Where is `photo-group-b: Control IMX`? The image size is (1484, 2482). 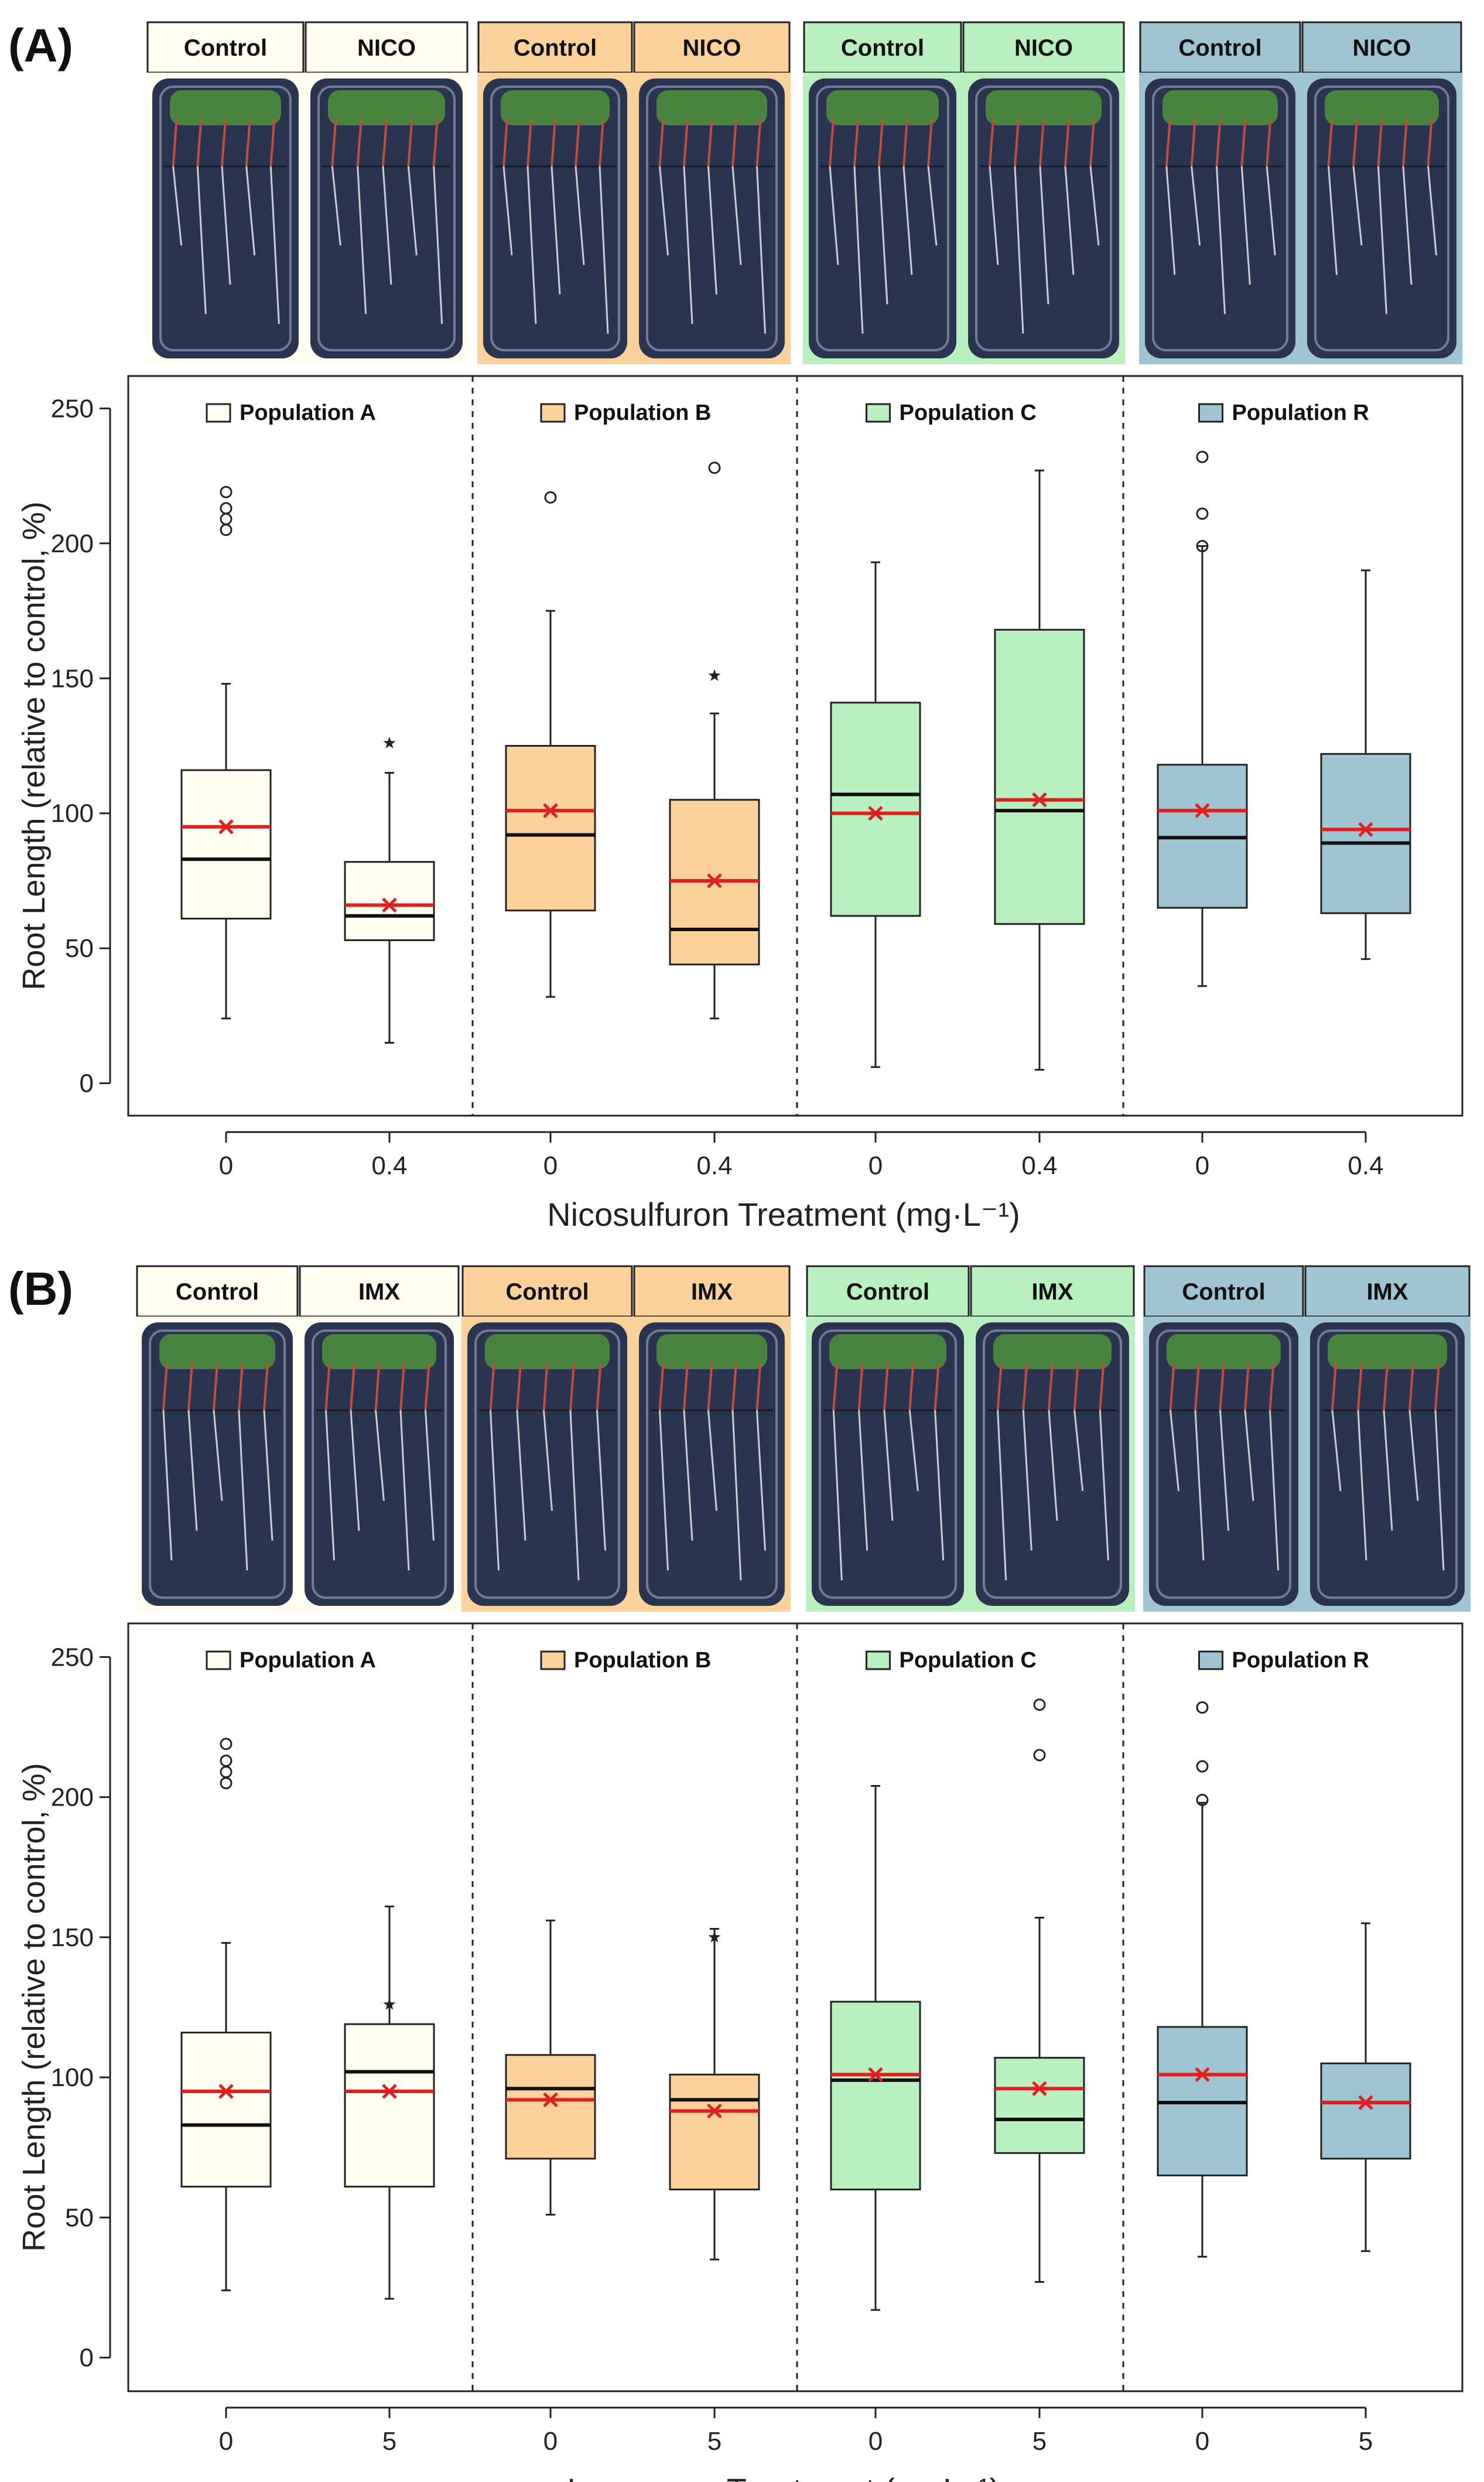
photo-group-b: Control IMX is located at coordinates (626, 1438).